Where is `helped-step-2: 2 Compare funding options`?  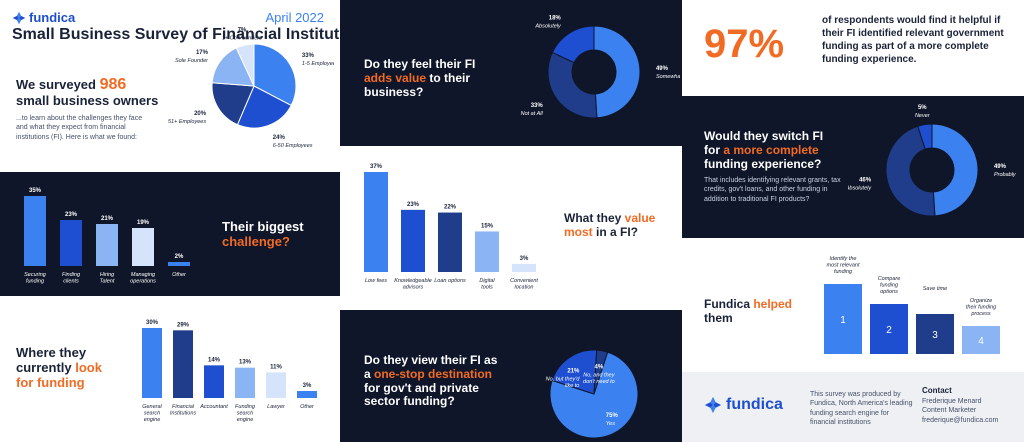 helped-step-2: 2 Compare funding options is located at coordinates (889, 315).